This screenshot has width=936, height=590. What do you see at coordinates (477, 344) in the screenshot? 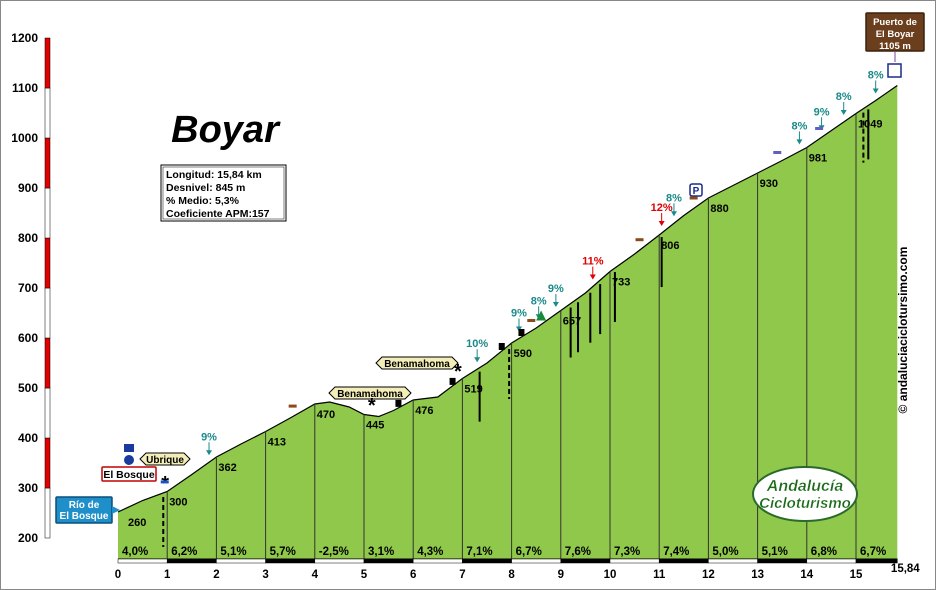
I see `ramp-percent-label: 10%` at bounding box center [477, 344].